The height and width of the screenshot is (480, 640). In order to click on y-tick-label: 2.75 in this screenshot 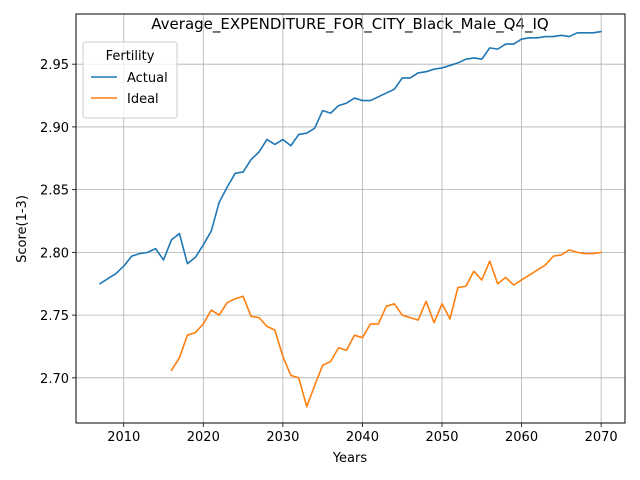, I will do `click(54, 316)`.